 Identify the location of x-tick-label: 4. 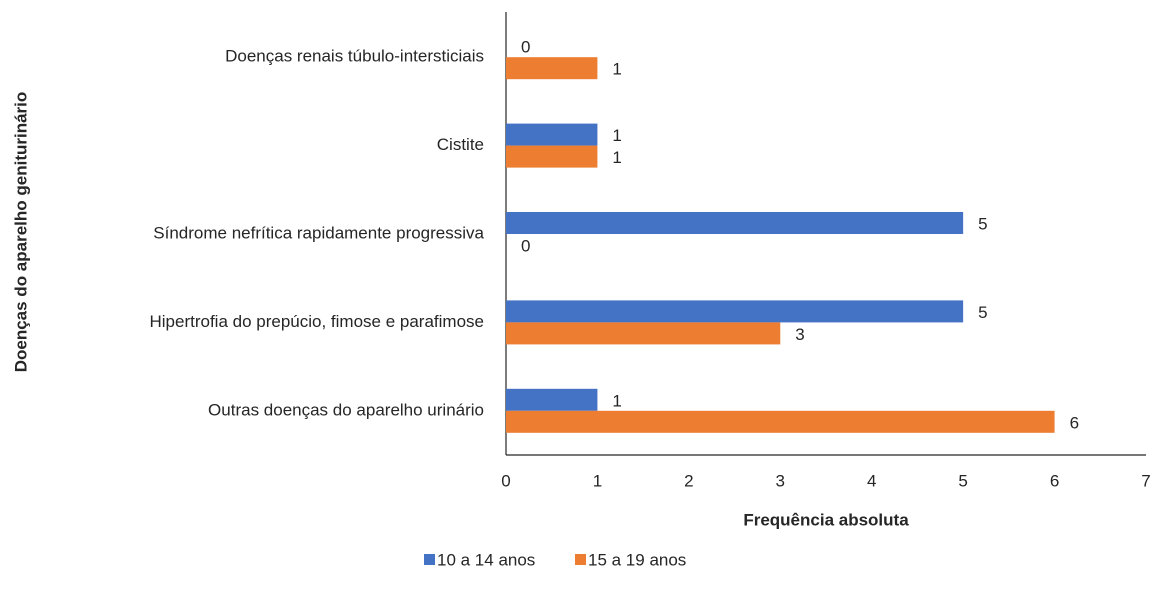
(871, 480).